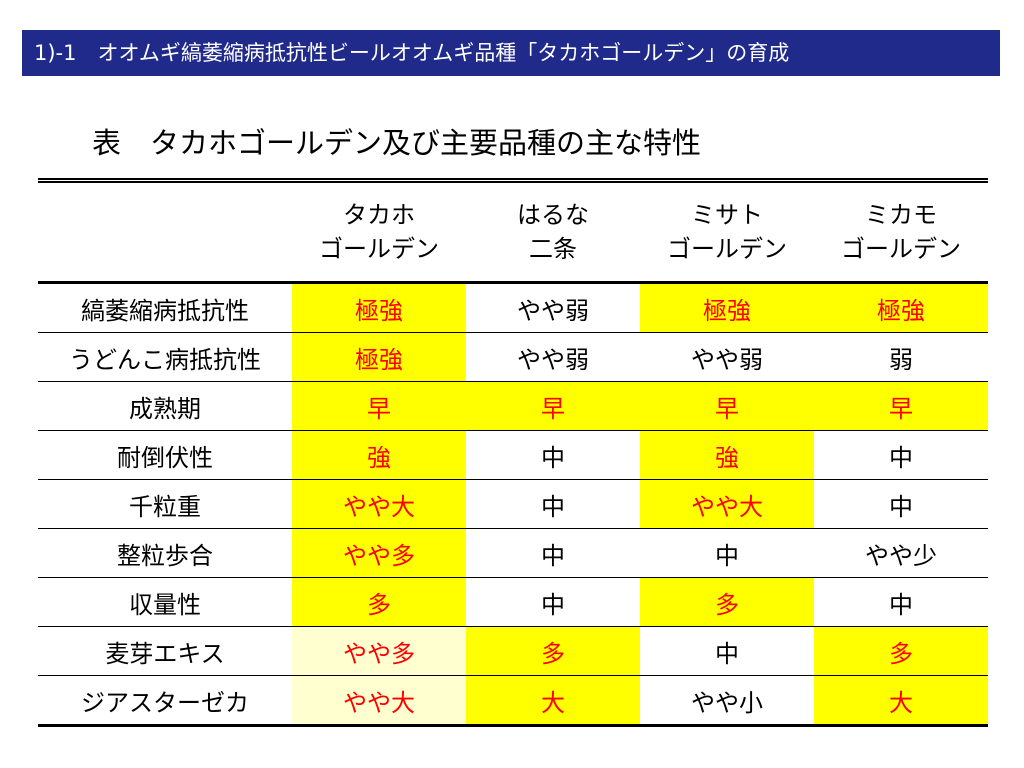  I want to click on table-row: うどんこ病抵抗性 極強 やや弱 やや弱弱, so click(513, 357).